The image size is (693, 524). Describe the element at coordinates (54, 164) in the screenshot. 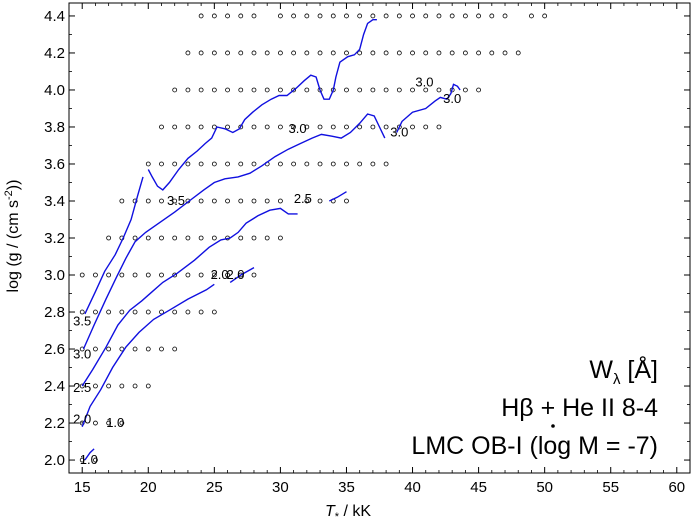

I see `y-tick-label: 3.6` at that location.